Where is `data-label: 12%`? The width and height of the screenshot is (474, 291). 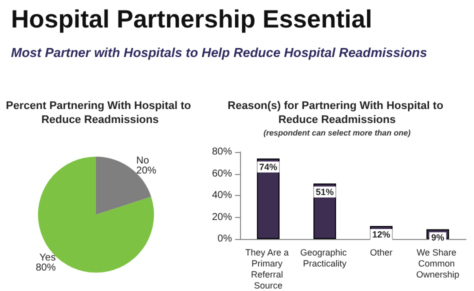
data-label: 12% is located at coordinates (381, 234).